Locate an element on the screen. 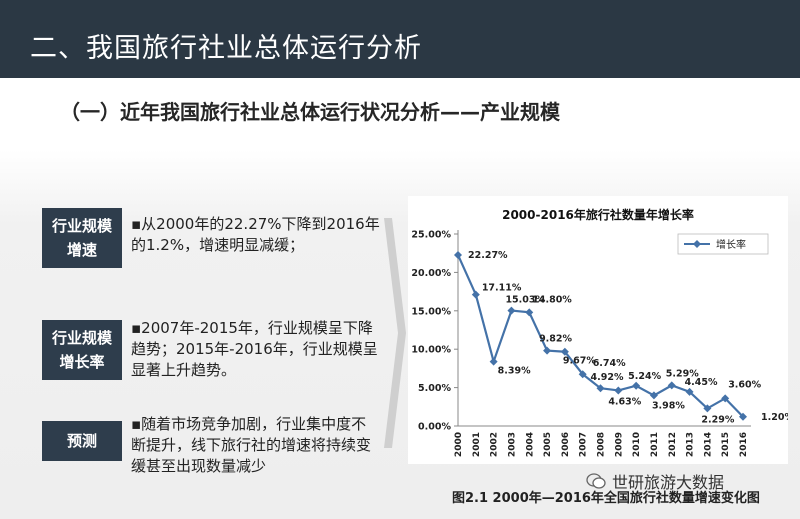  series-line-growth-rate is located at coordinates (600, 336).